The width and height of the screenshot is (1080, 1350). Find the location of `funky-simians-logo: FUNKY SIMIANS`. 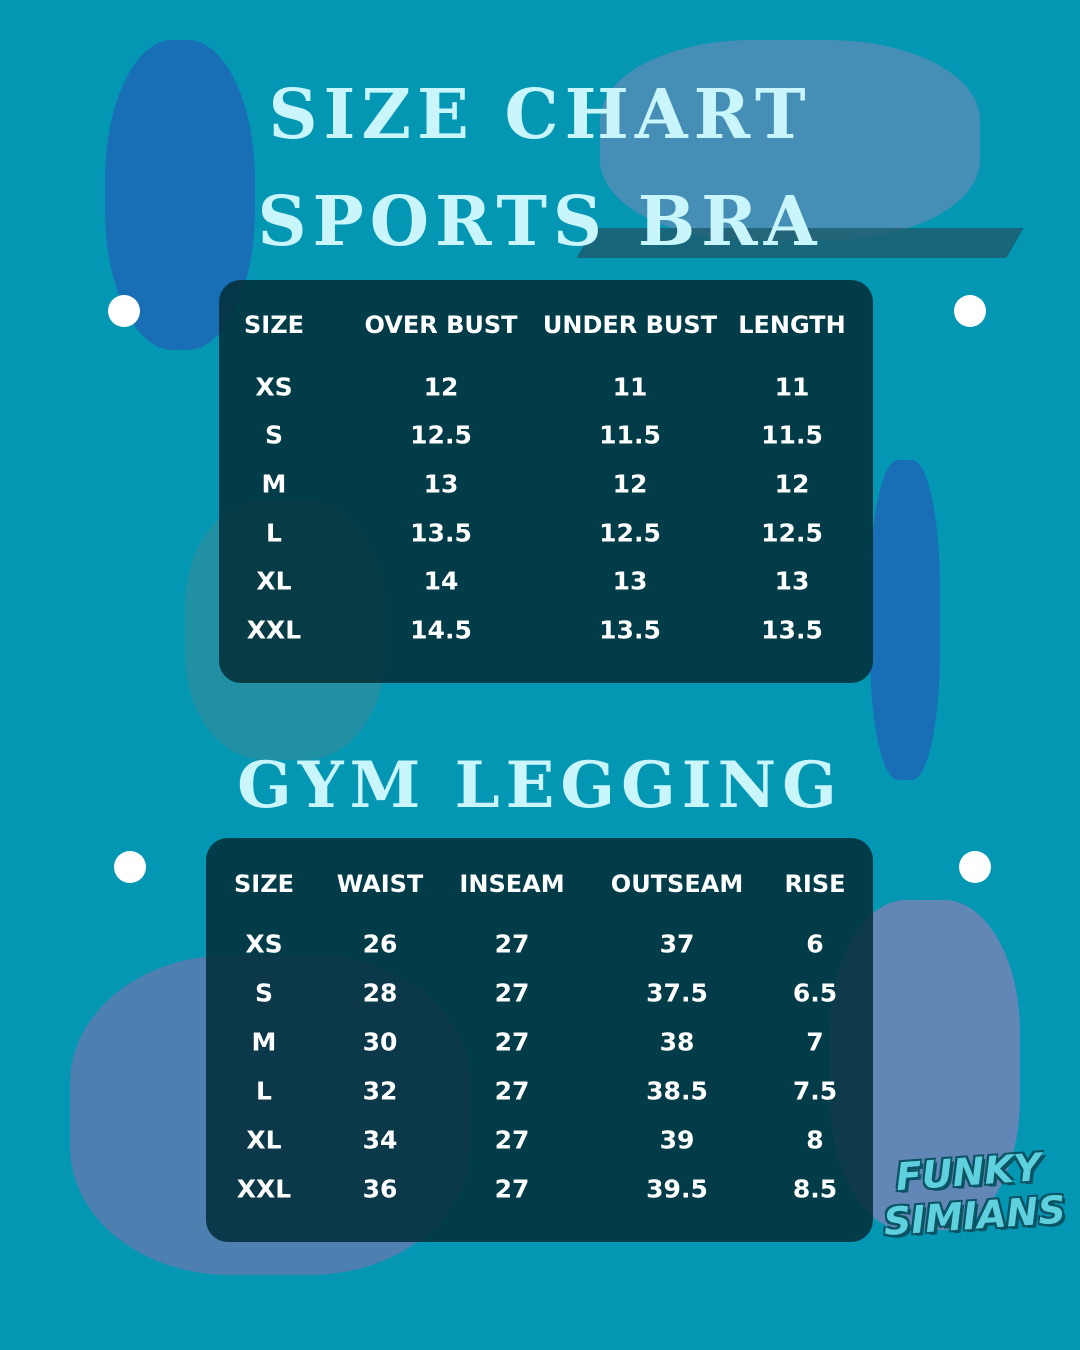

funky-simians-logo: FUNKY SIMIANS is located at coordinates (973, 1194).